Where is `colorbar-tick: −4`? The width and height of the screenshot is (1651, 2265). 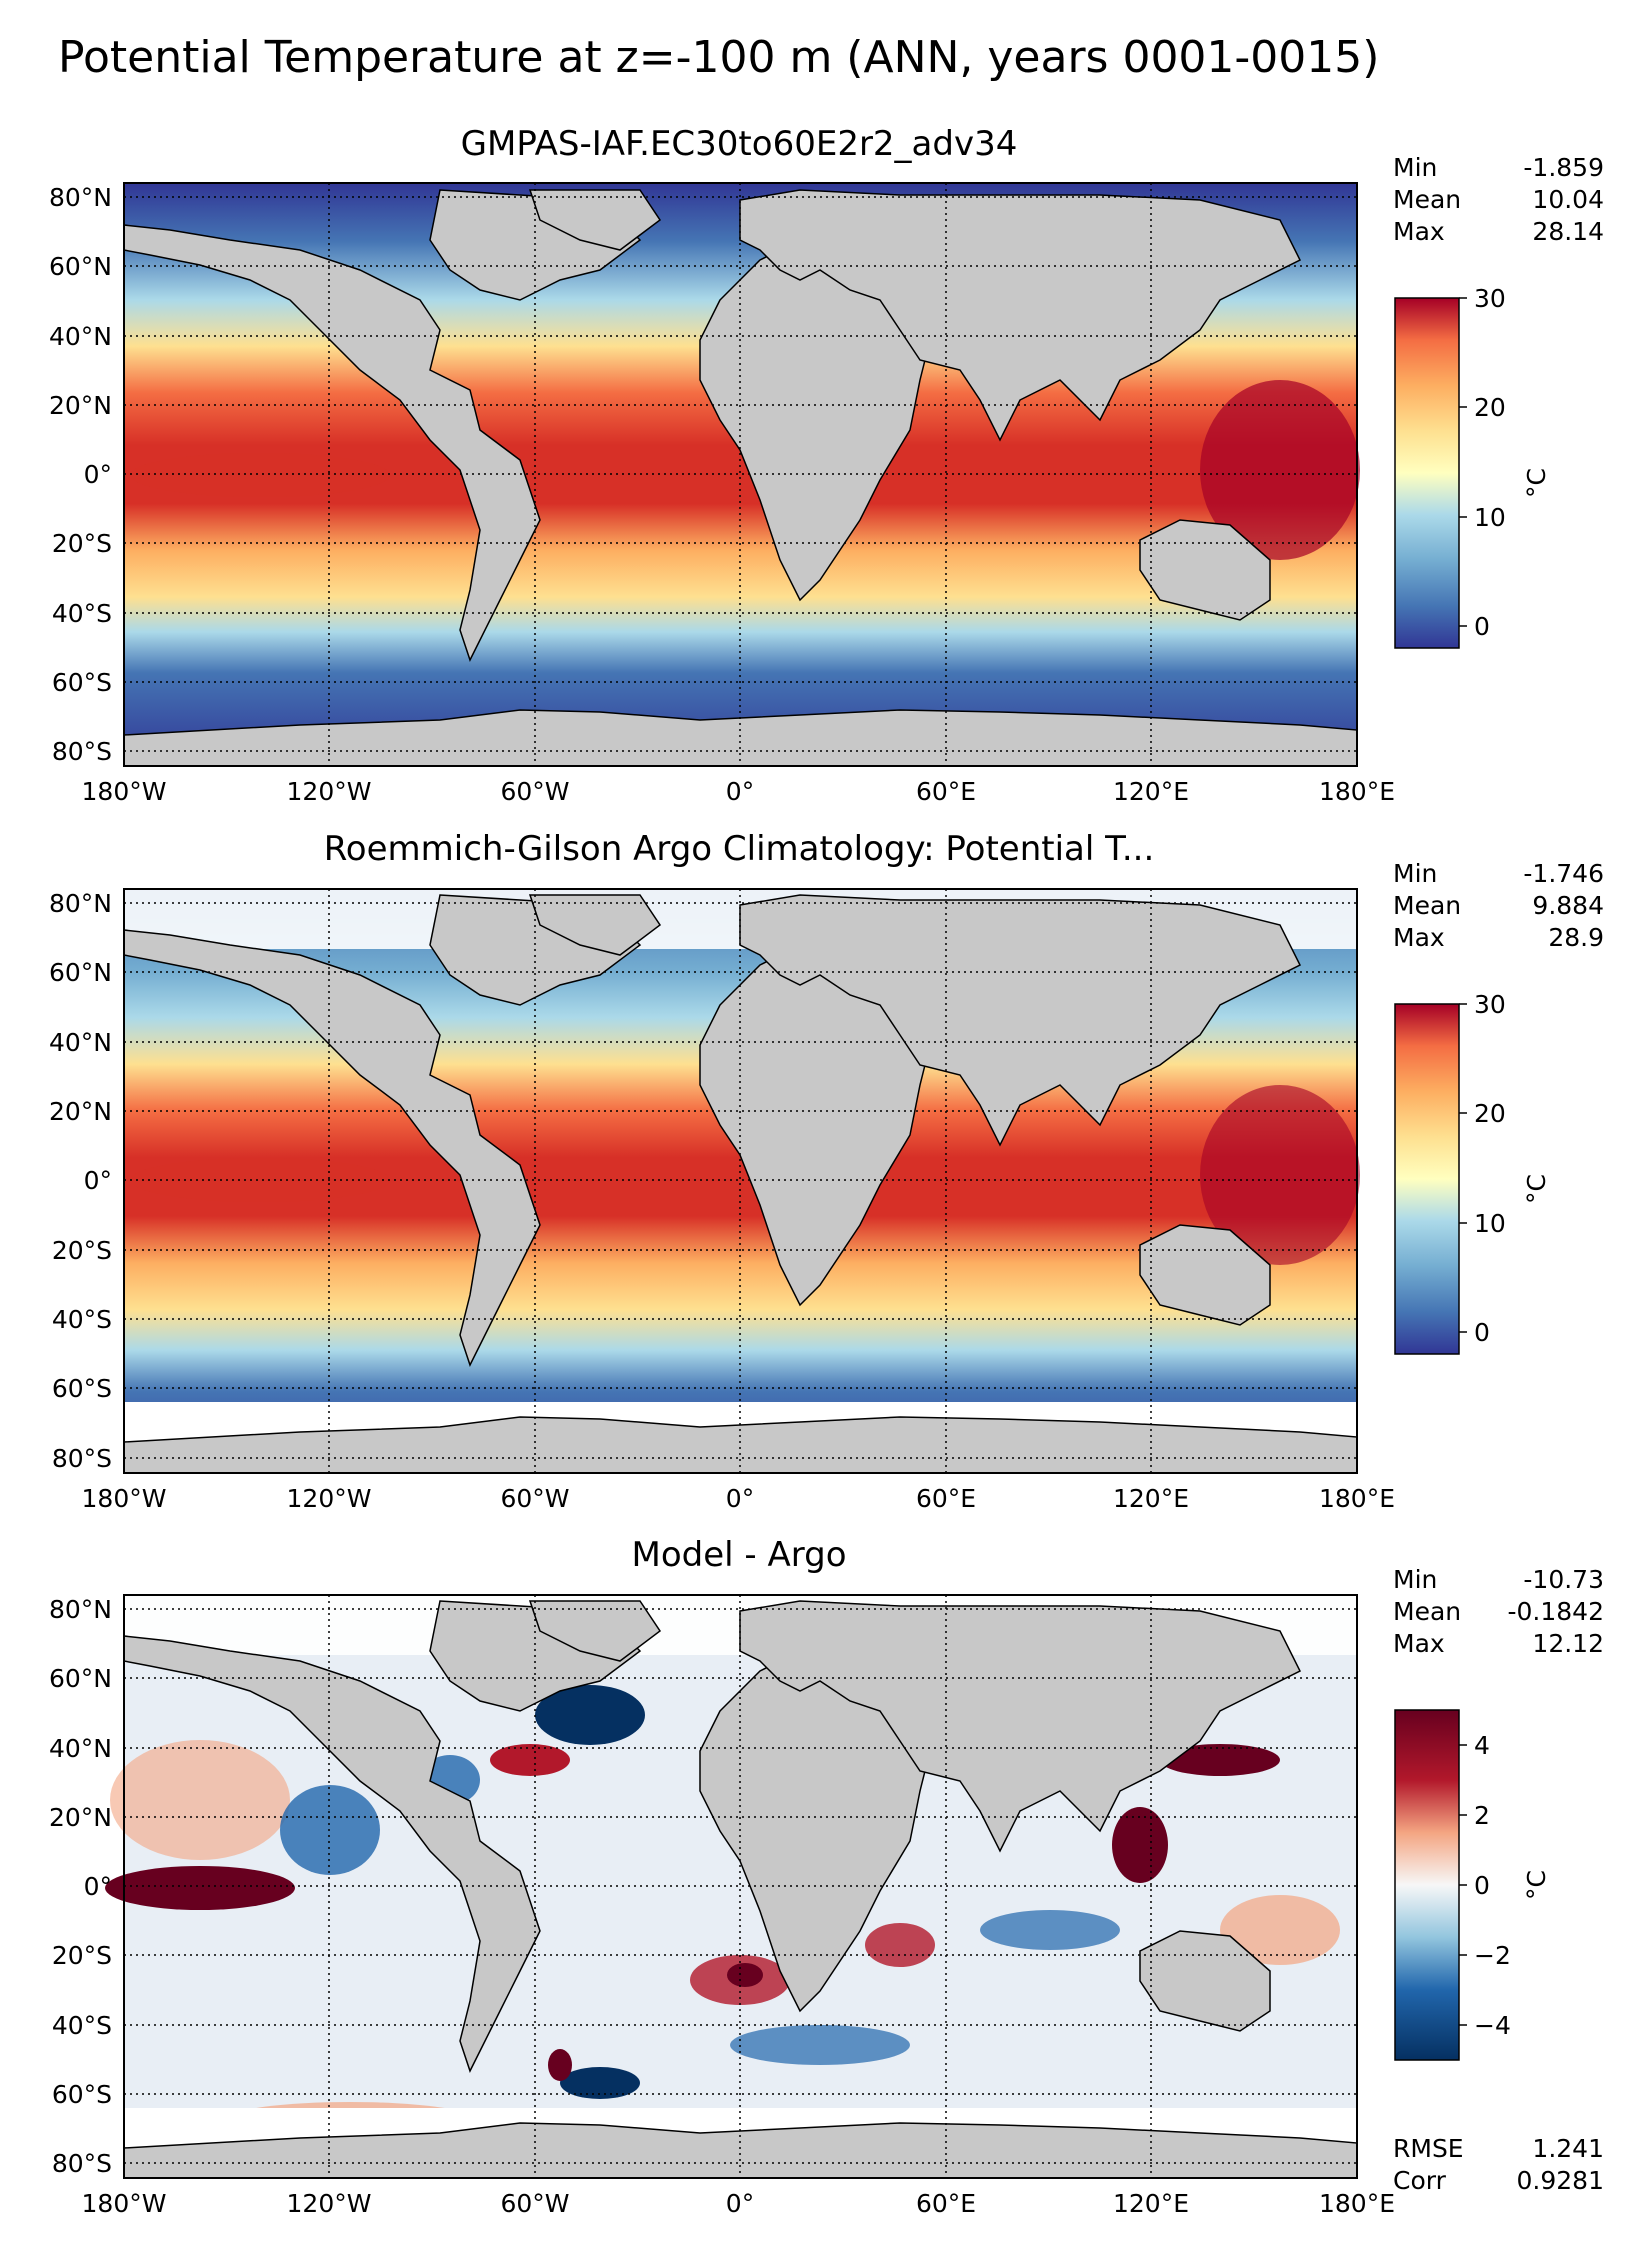 colorbar-tick: −4 is located at coordinates (1492, 2025).